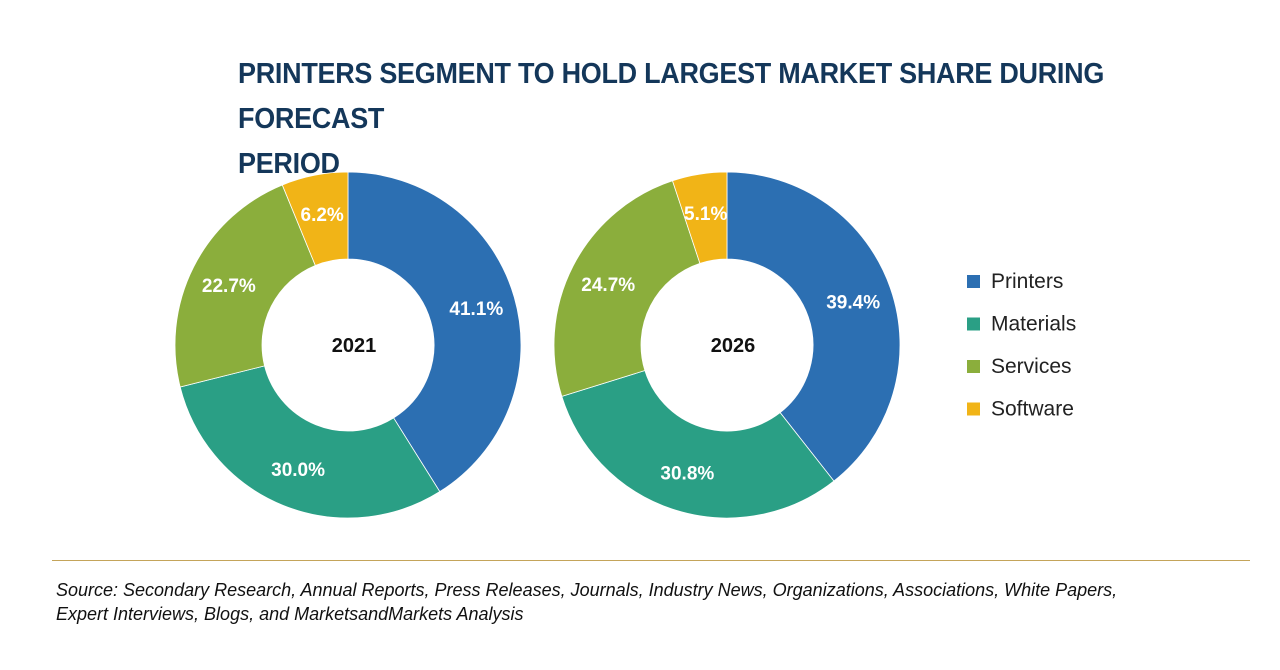 The height and width of the screenshot is (670, 1280). Describe the element at coordinates (298, 470) in the screenshot. I see `data-label-2021-materials: 30.0%` at that location.